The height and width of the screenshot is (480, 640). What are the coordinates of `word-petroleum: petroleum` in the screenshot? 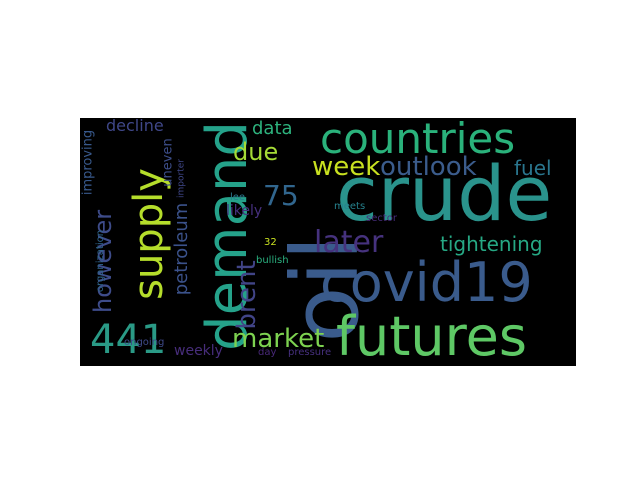 It's located at (181, 249).